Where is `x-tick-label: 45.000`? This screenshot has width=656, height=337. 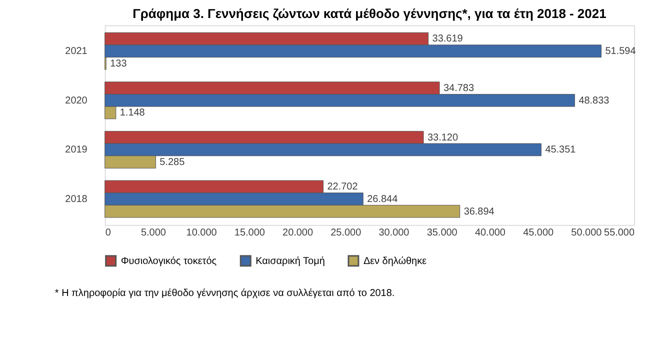 x-tick-label: 45.000 is located at coordinates (538, 232).